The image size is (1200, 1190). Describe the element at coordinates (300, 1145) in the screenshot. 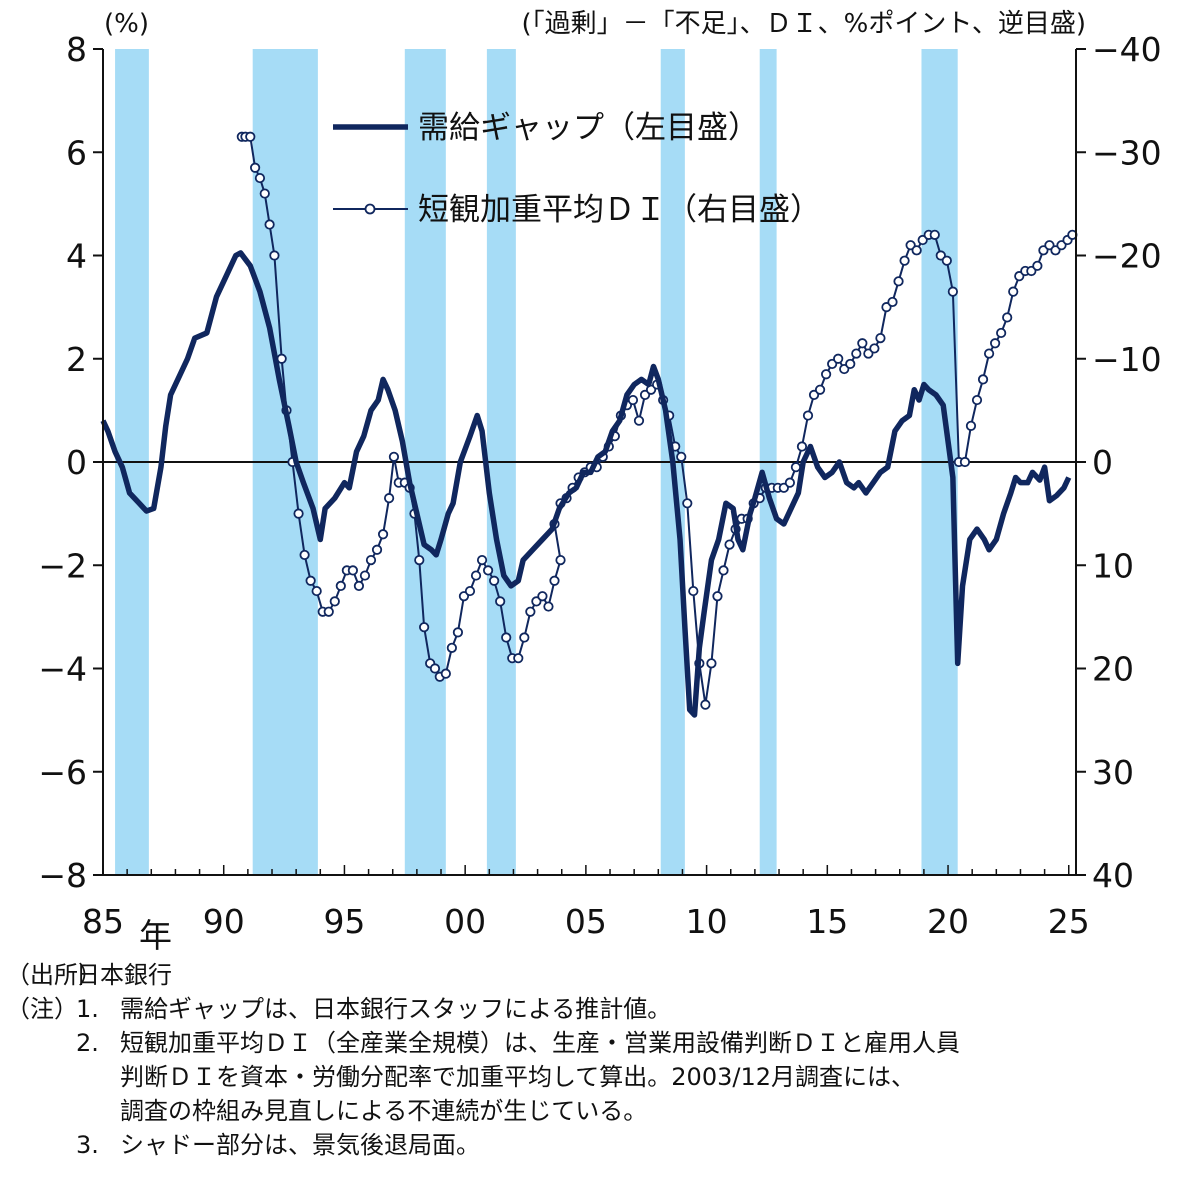

I see `note-3-text: シャドー部分は、景気後退局面。` at that location.